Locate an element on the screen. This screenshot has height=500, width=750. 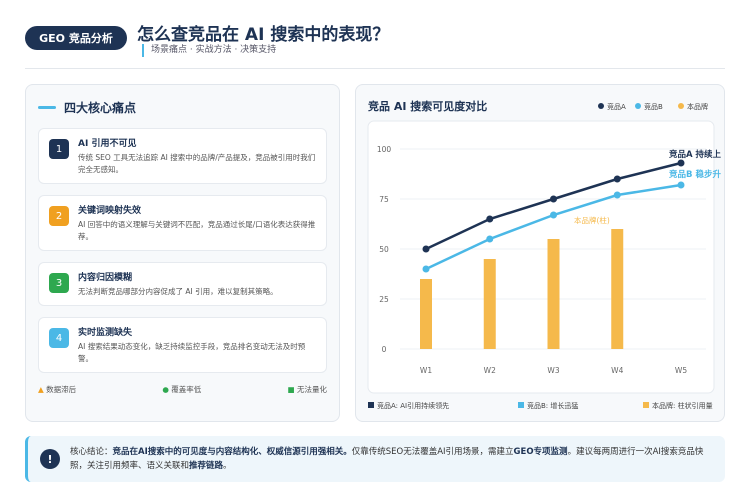
item-title: AI 引用不可见 is located at coordinates (107, 144).